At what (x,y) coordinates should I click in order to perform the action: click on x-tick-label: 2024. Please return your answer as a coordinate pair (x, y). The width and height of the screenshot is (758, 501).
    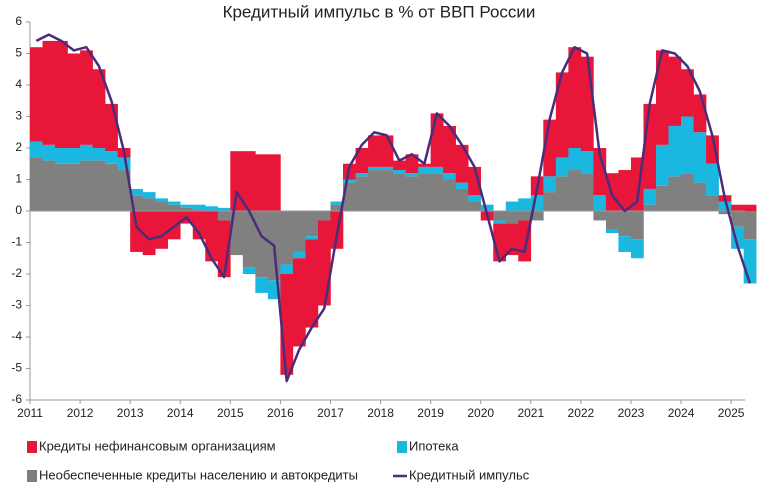
    Looking at the image, I should click on (681, 413).